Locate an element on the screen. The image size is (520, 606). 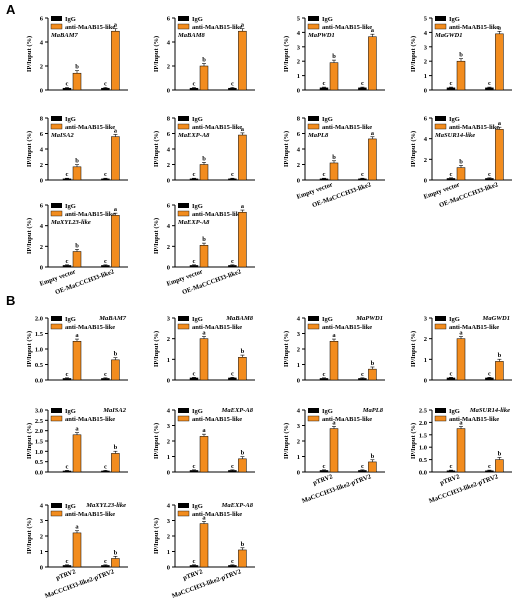
x-tick-label: pTRV2 is located at coordinates (323, 480).